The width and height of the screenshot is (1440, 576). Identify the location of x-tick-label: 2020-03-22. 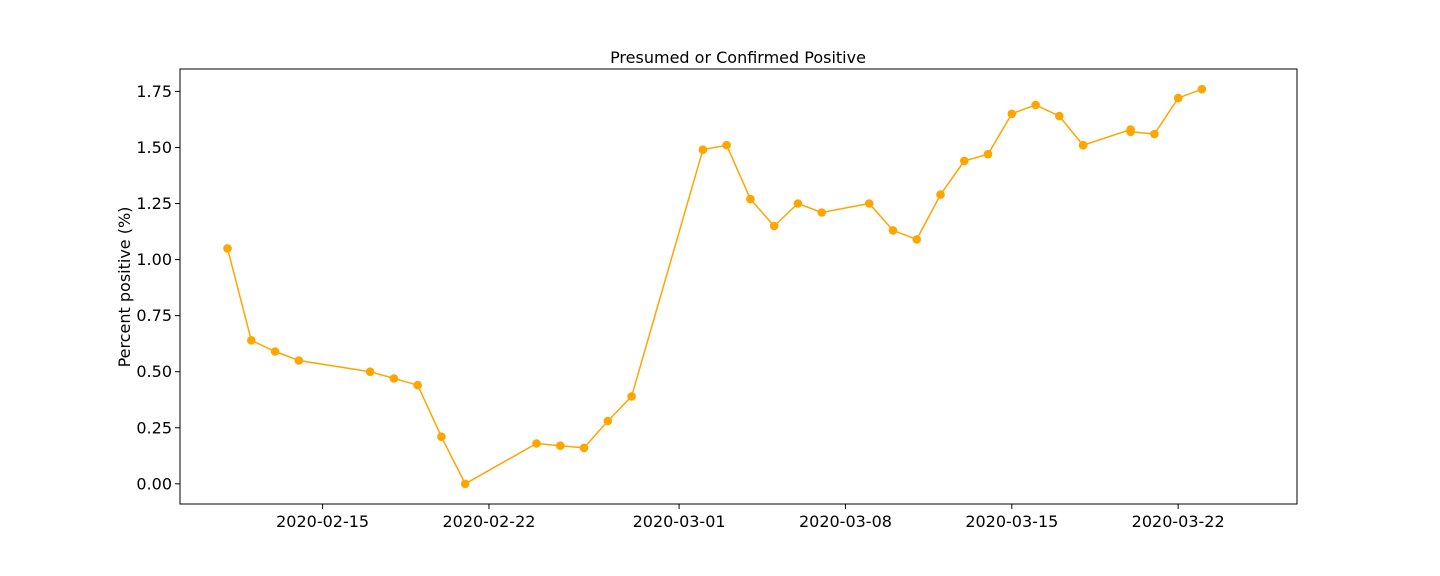
(1178, 521).